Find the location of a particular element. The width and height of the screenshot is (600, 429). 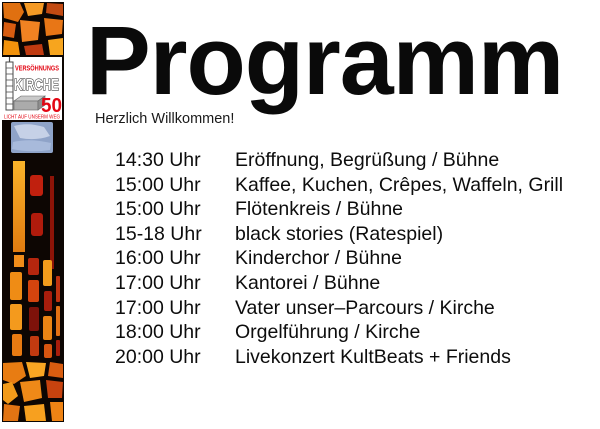

schedule-event: Flötenkreis / Bühne is located at coordinates (319, 209).